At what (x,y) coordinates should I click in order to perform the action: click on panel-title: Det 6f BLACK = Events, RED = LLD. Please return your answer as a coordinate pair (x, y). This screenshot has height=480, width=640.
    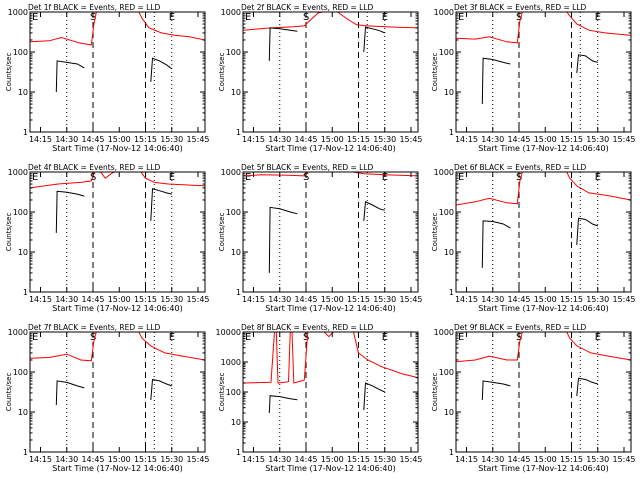
    Looking at the image, I should click on (520, 167).